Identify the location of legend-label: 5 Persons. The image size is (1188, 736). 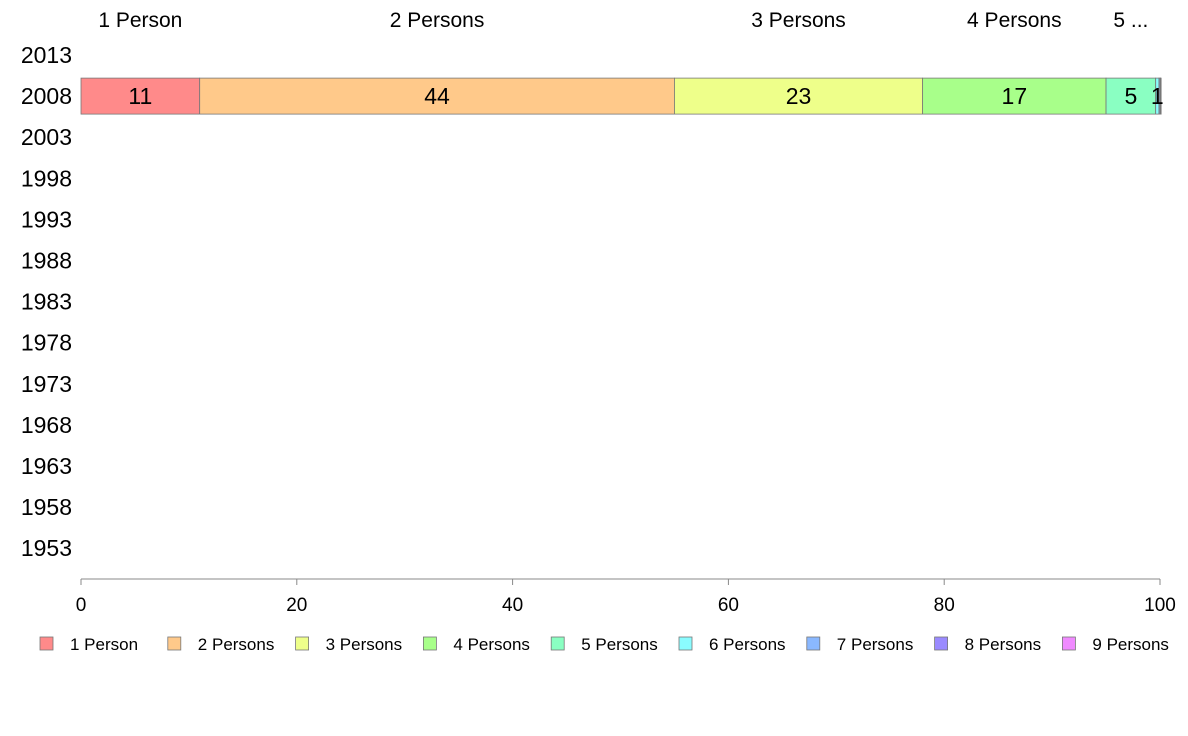
(619, 644).